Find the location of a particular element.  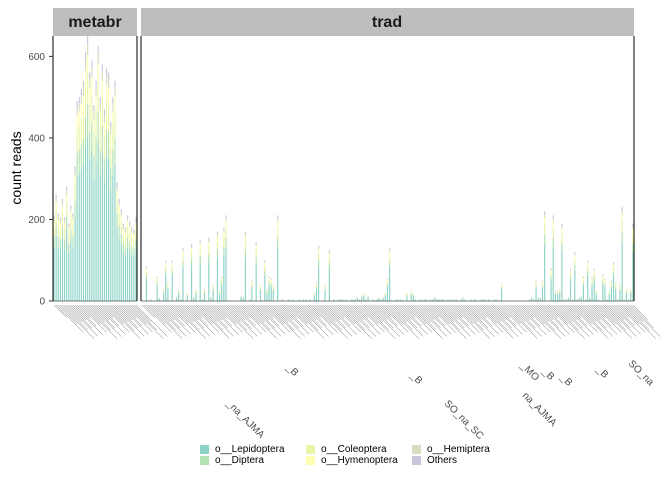

legend-key-hymenoptera is located at coordinates (310, 460).